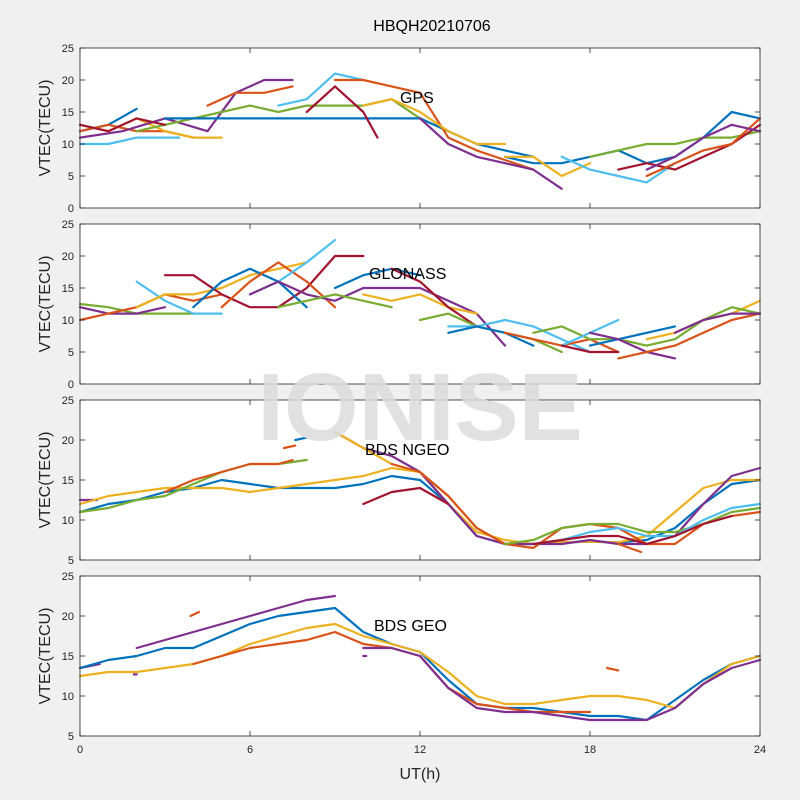 Image resolution: width=800 pixels, height=800 pixels. Describe the element at coordinates (407, 450) in the screenshot. I see `panel-label: BDS NGEO` at that location.